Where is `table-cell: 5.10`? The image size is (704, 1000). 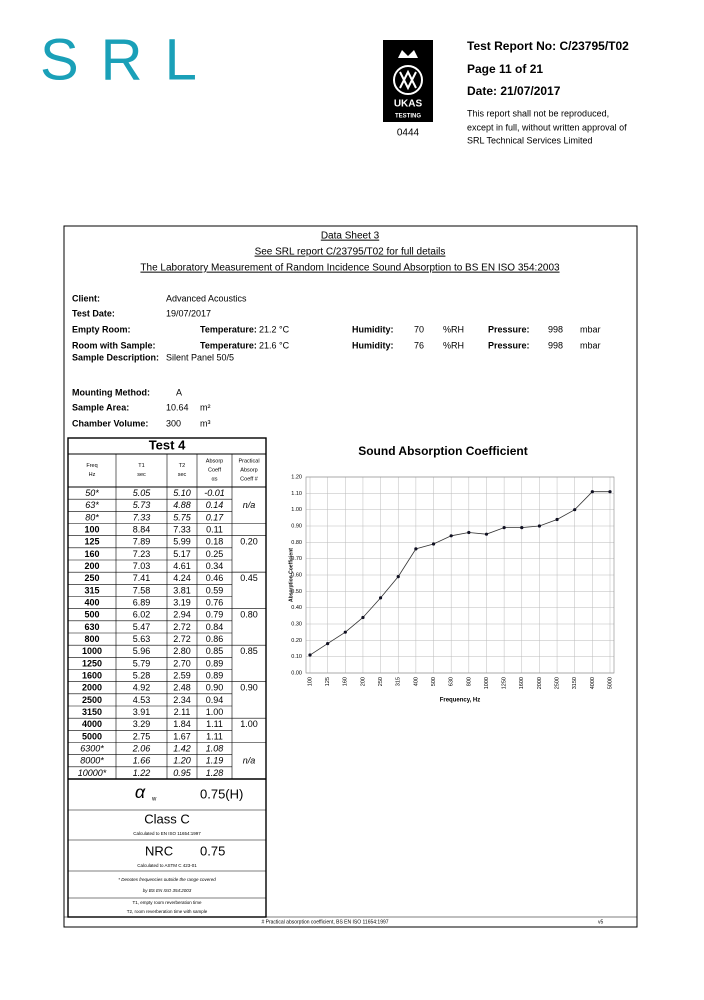
table-cell: 5.10 is located at coordinates (182, 493).